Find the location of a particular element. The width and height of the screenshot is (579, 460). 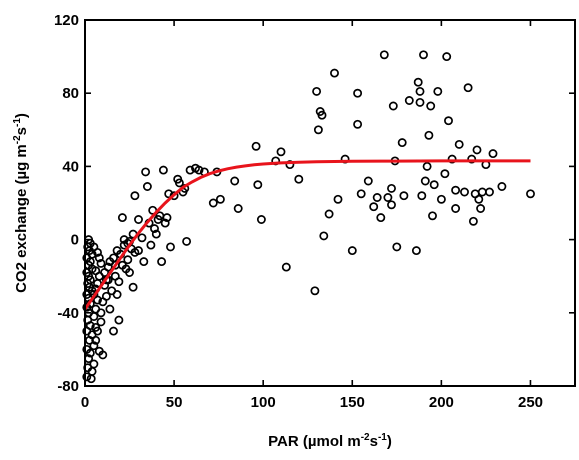

y-axis-title-part: s is located at coordinates (21, 131).